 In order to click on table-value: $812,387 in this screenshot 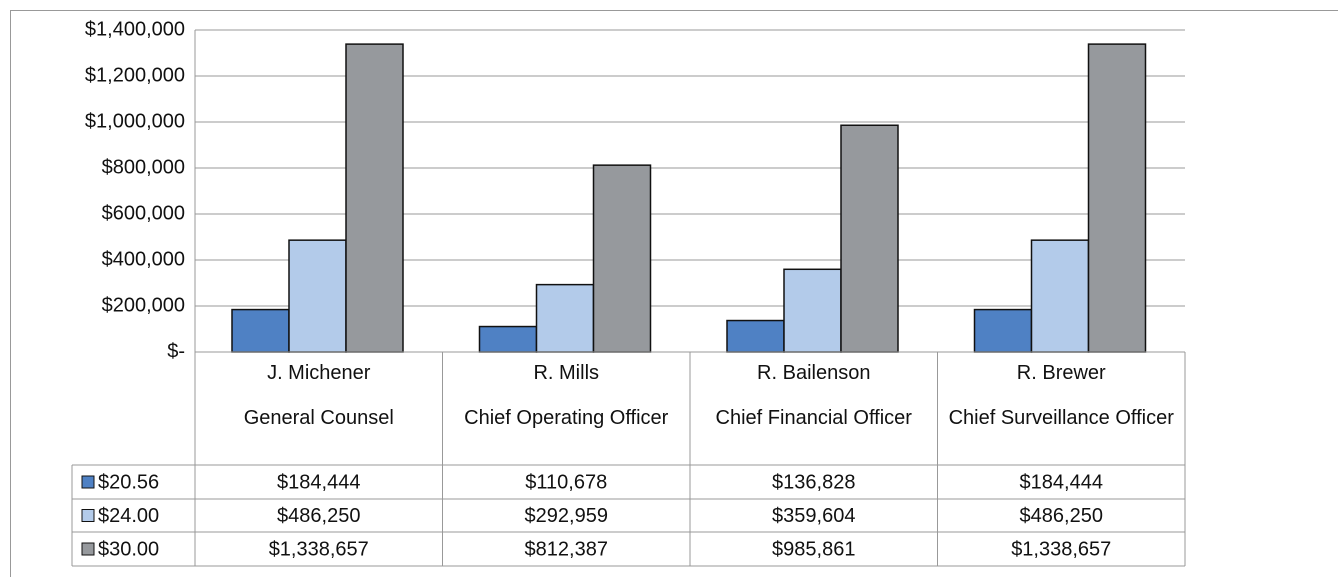, I will do `click(566, 549)`.